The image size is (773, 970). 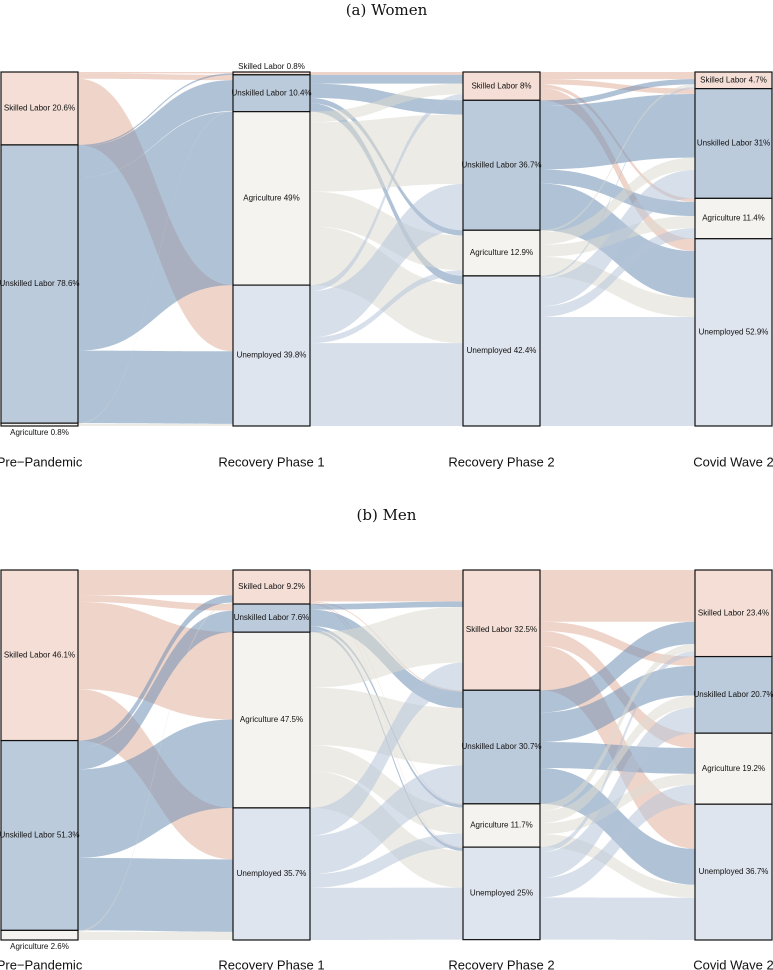 I want to click on node-label: Skilled Labor 20.6%, so click(x=39, y=108).